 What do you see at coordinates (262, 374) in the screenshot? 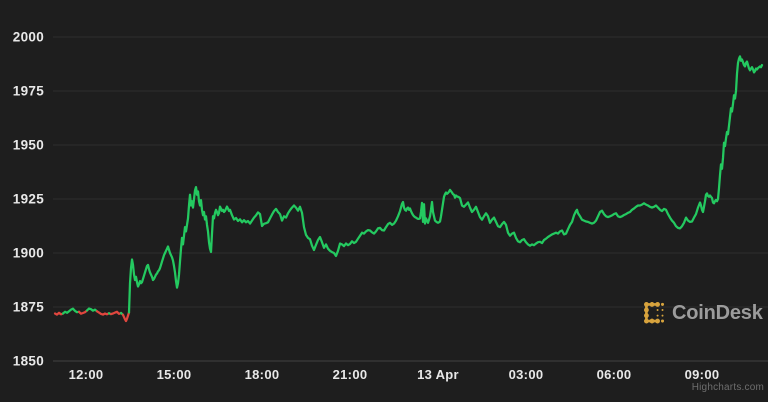
I see `x-axis-label: 18:00` at bounding box center [262, 374].